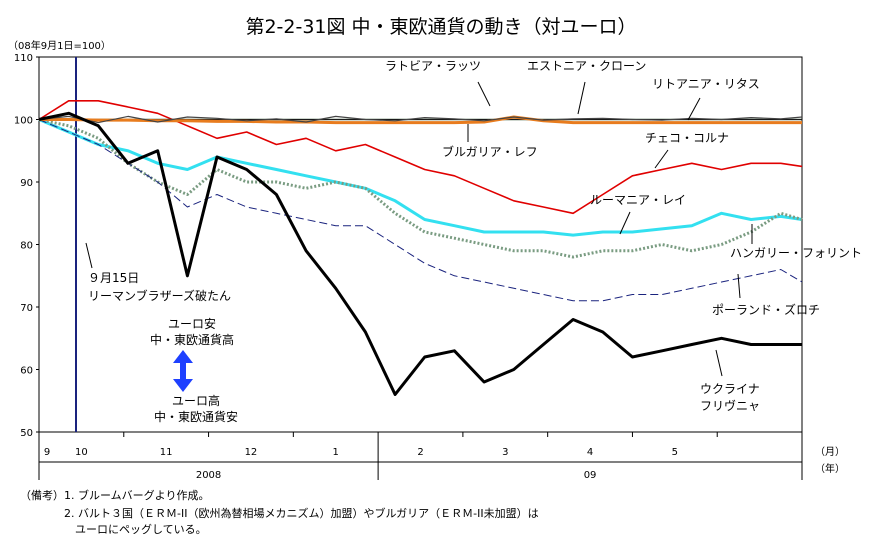 Image resolution: width=882 pixels, height=547 pixels. Describe the element at coordinates (26, 371) in the screenshot. I see `y-tick-label: 60` at that location.